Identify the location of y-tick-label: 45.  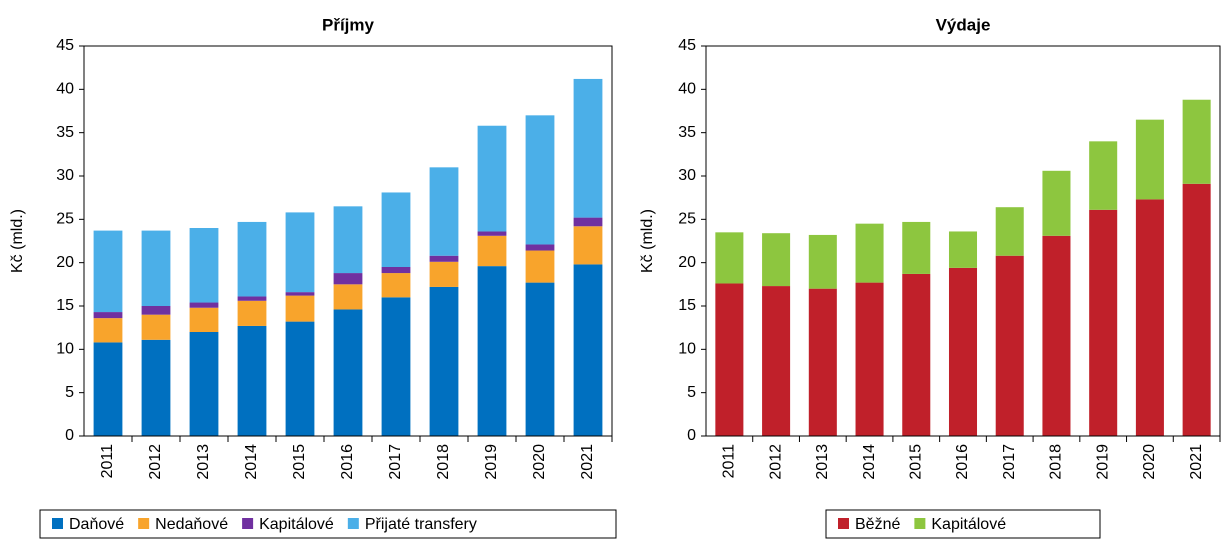
(687, 45).